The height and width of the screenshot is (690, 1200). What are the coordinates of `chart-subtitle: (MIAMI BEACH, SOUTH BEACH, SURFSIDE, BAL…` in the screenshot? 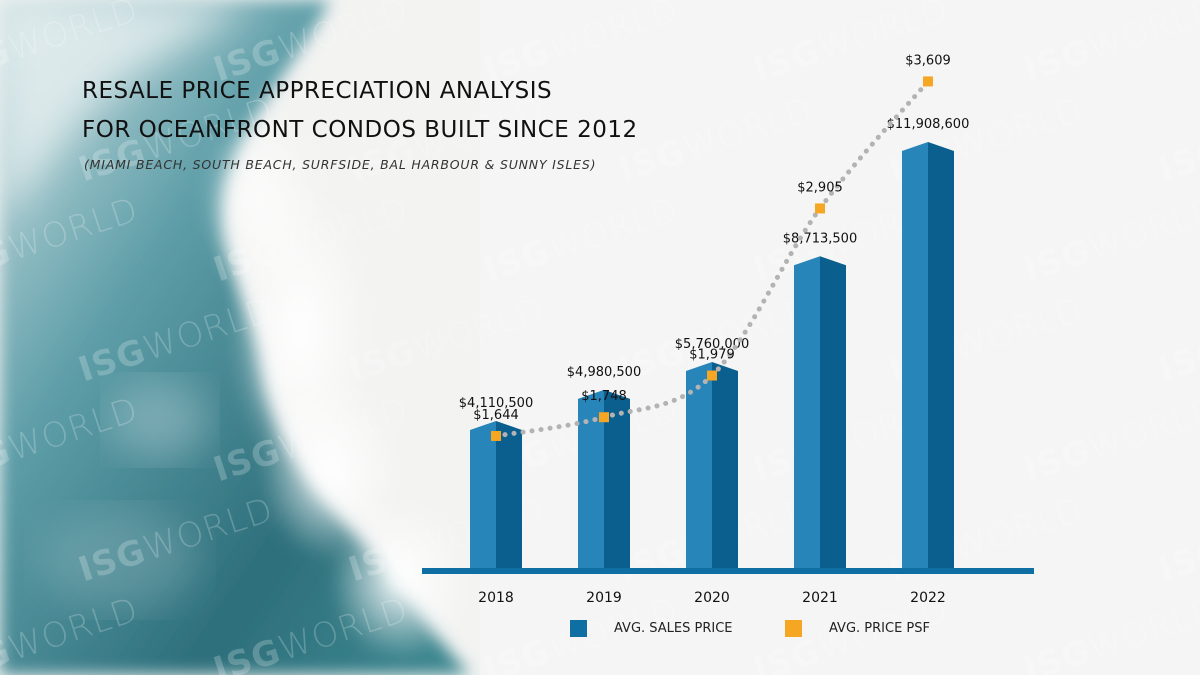 It's located at (340, 164).